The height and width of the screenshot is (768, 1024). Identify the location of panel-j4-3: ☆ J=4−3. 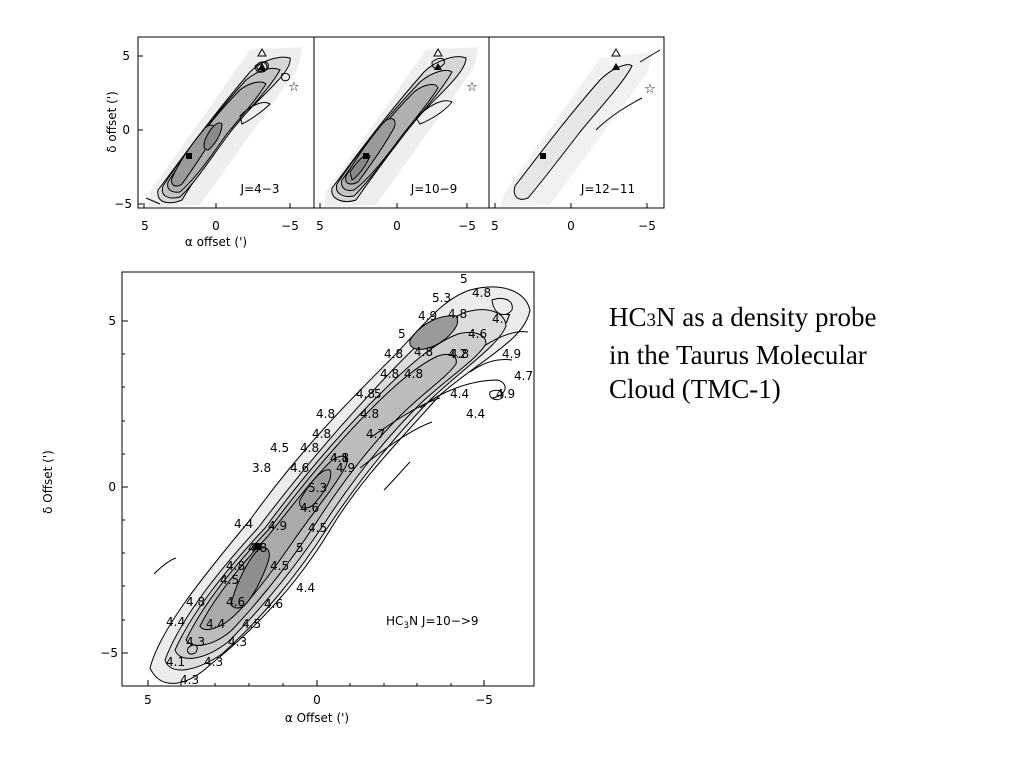
(226, 122).